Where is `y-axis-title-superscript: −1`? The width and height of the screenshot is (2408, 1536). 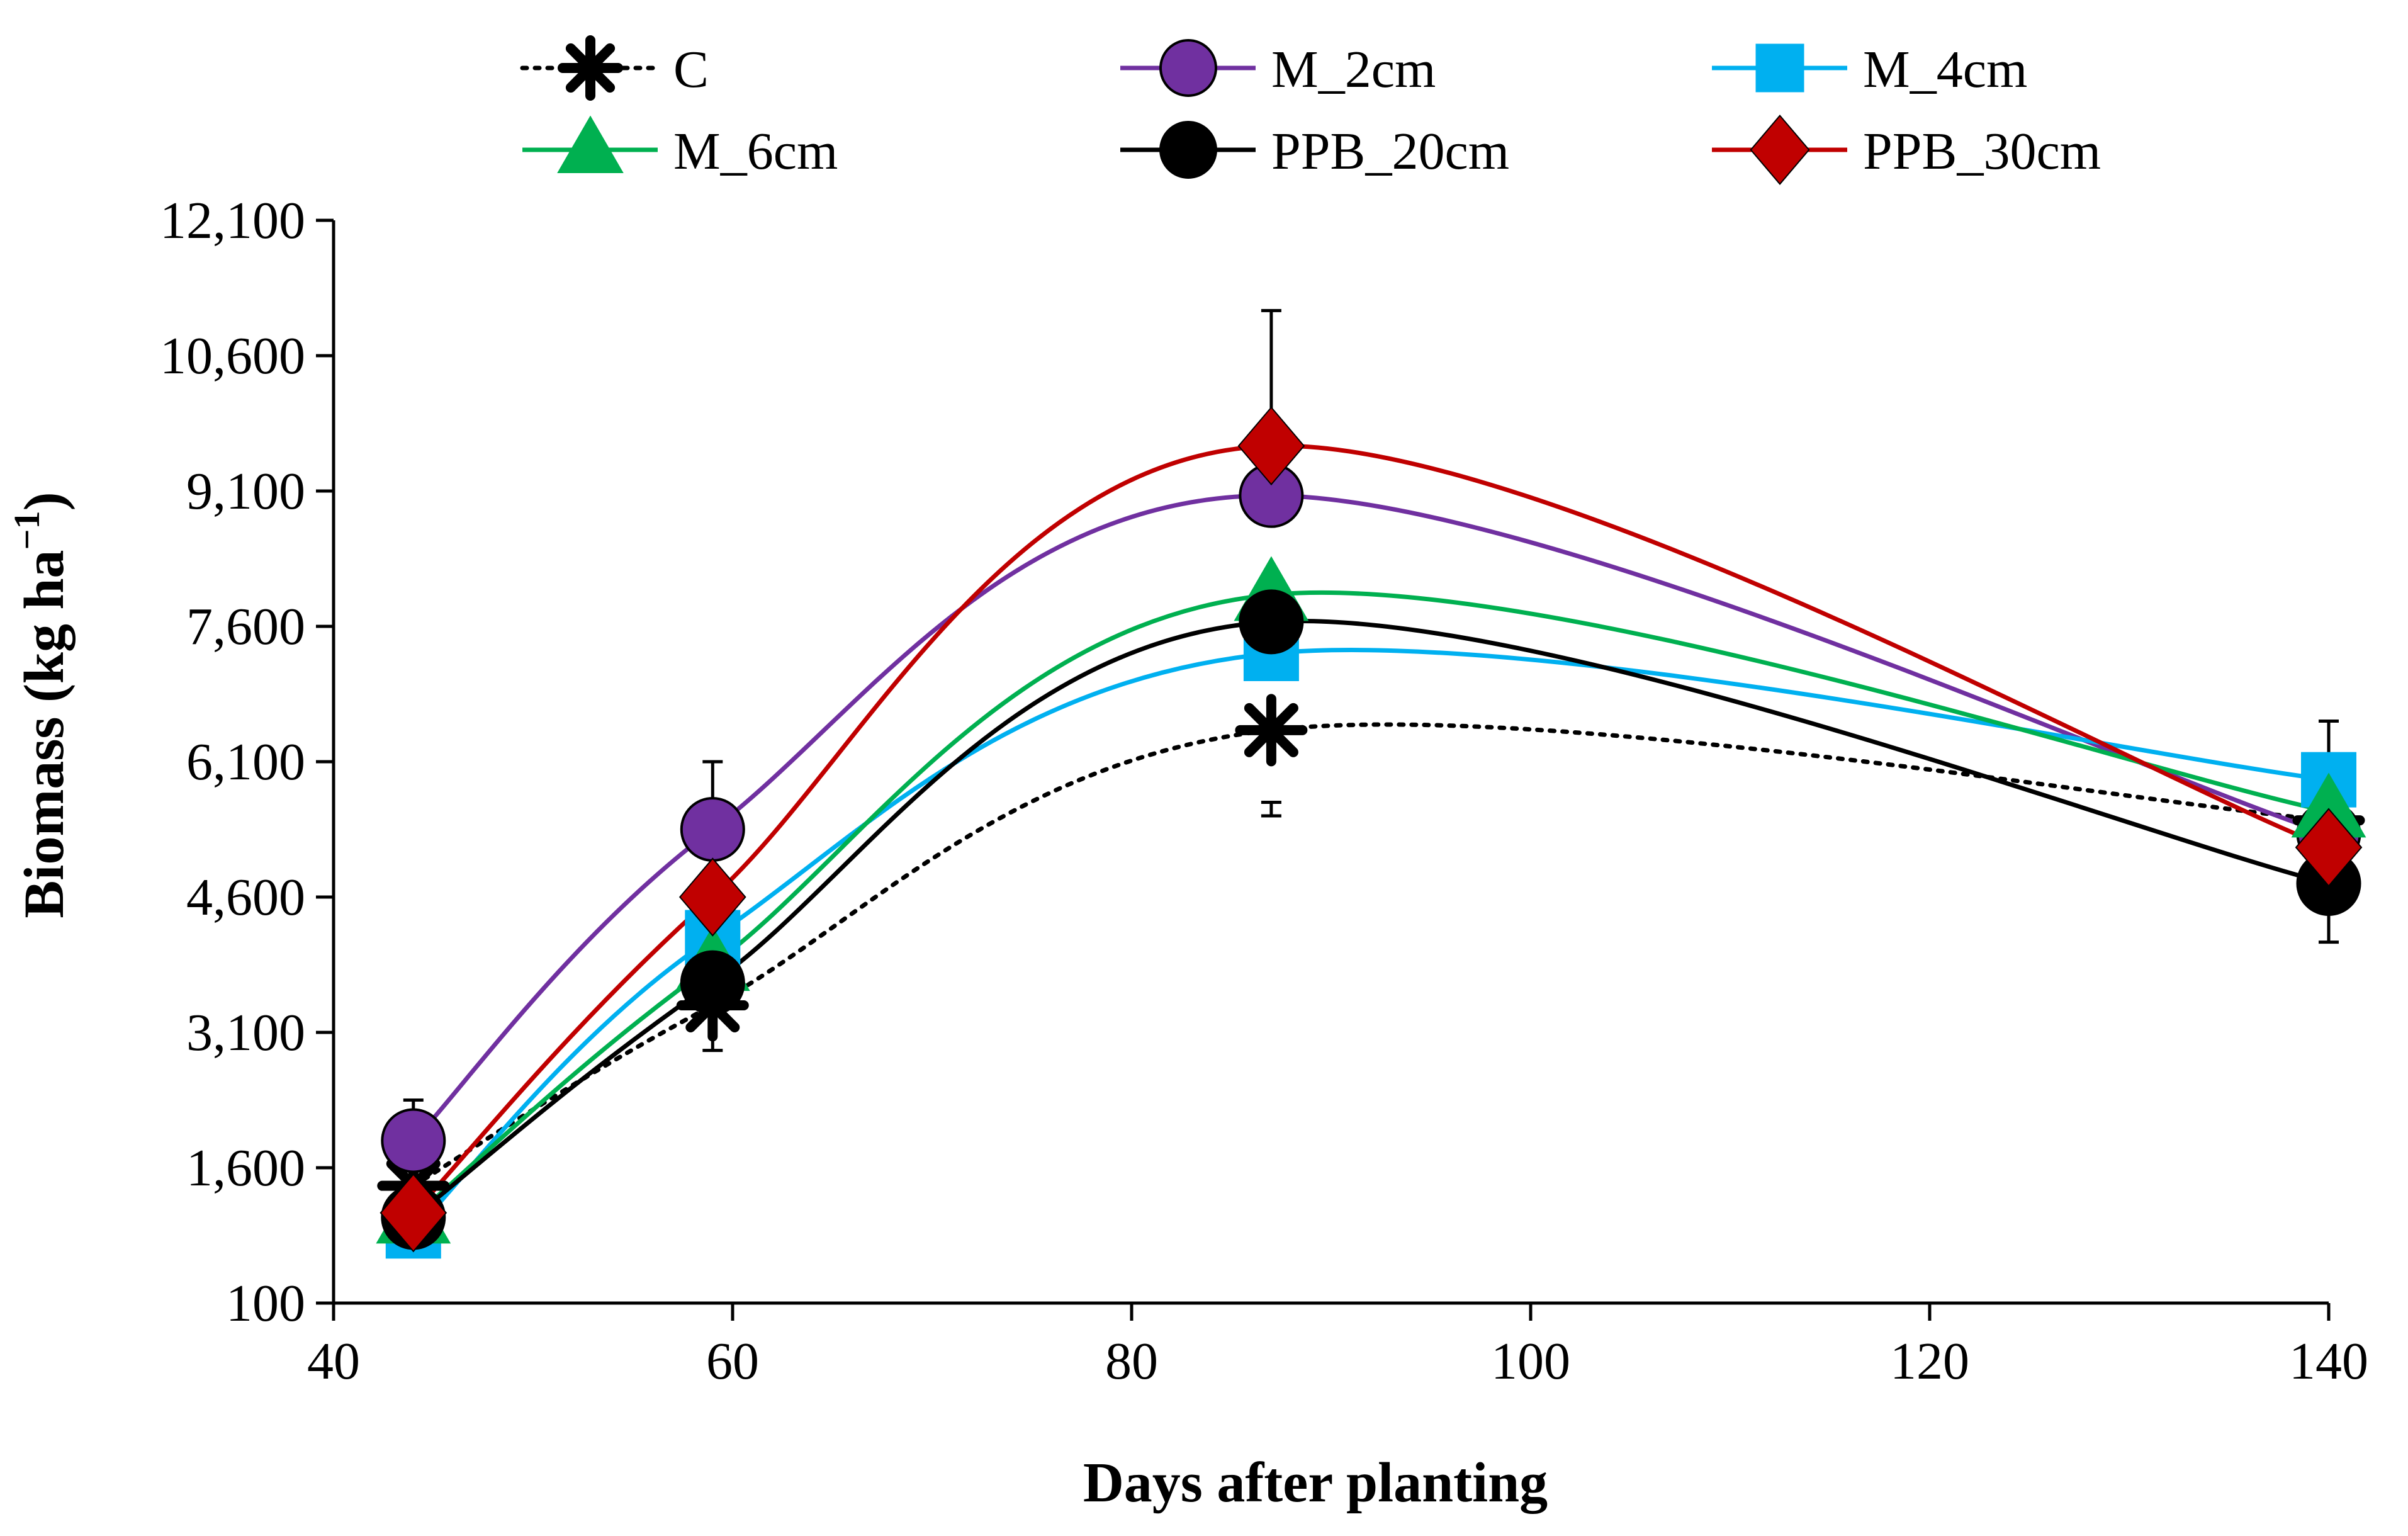 y-axis-title-superscript: −1 is located at coordinates (26, 531).